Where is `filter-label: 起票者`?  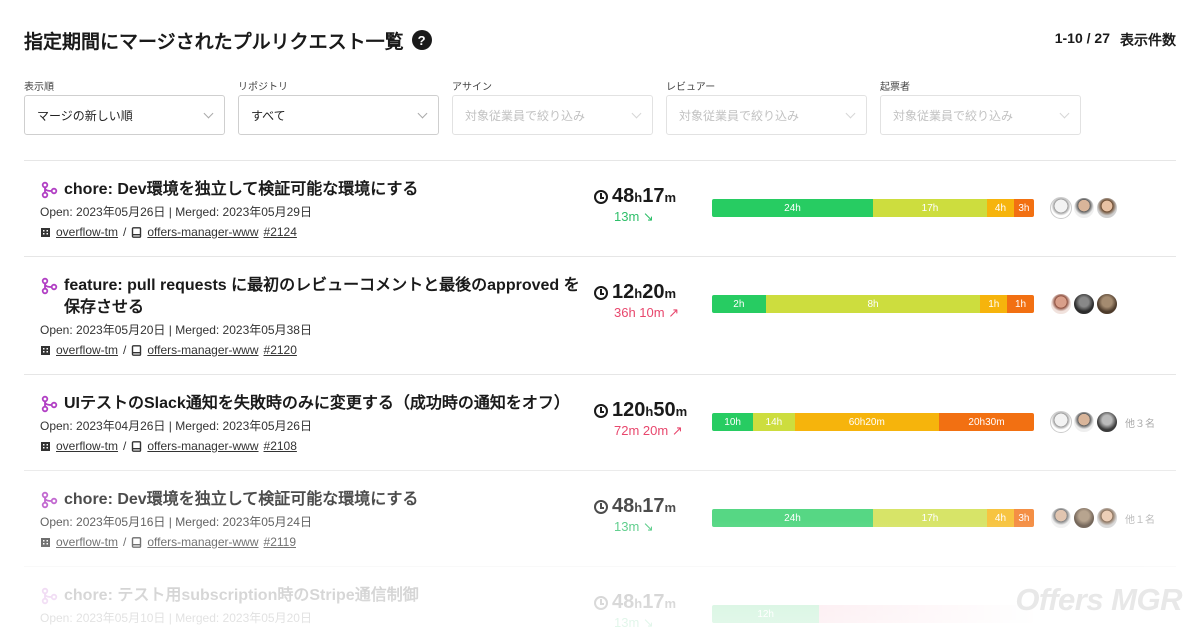 filter-label: 起票者 is located at coordinates (895, 87).